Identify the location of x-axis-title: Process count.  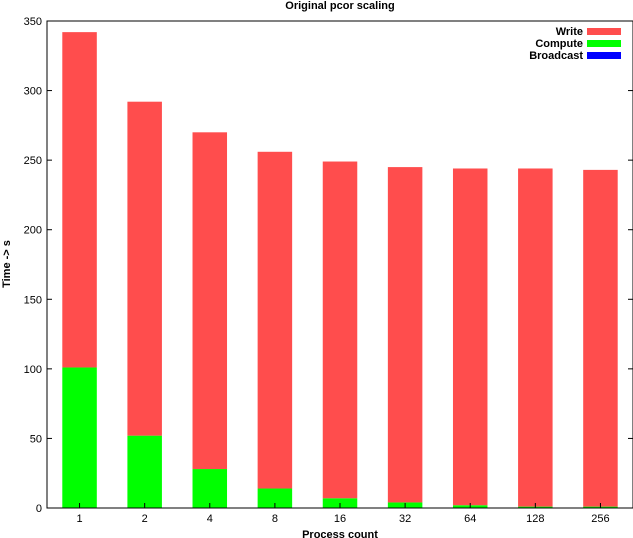
(340, 533).